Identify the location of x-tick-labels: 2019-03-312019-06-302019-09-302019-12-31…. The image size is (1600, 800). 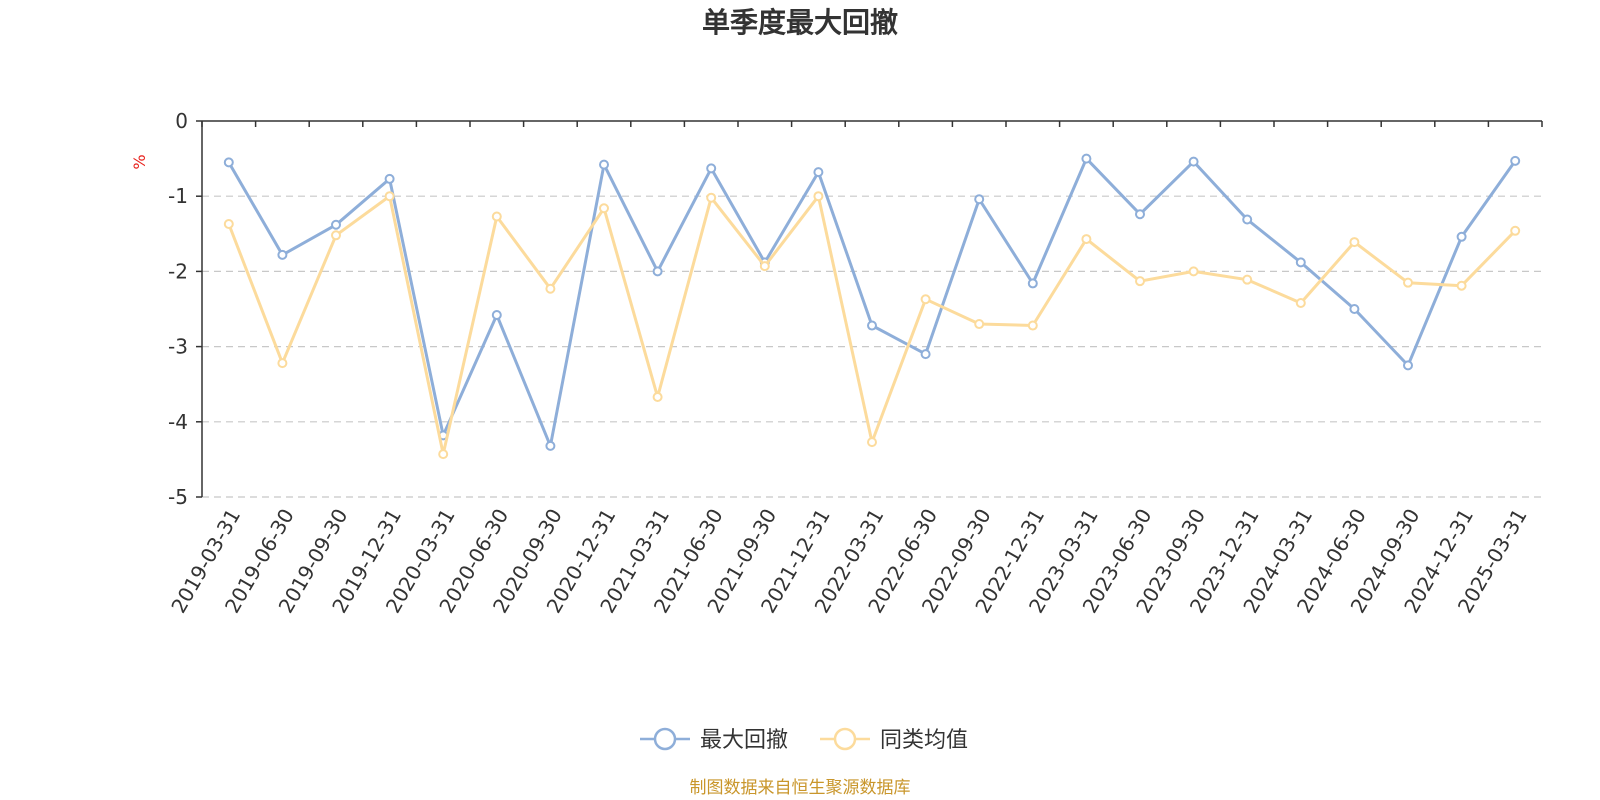
(848, 560).